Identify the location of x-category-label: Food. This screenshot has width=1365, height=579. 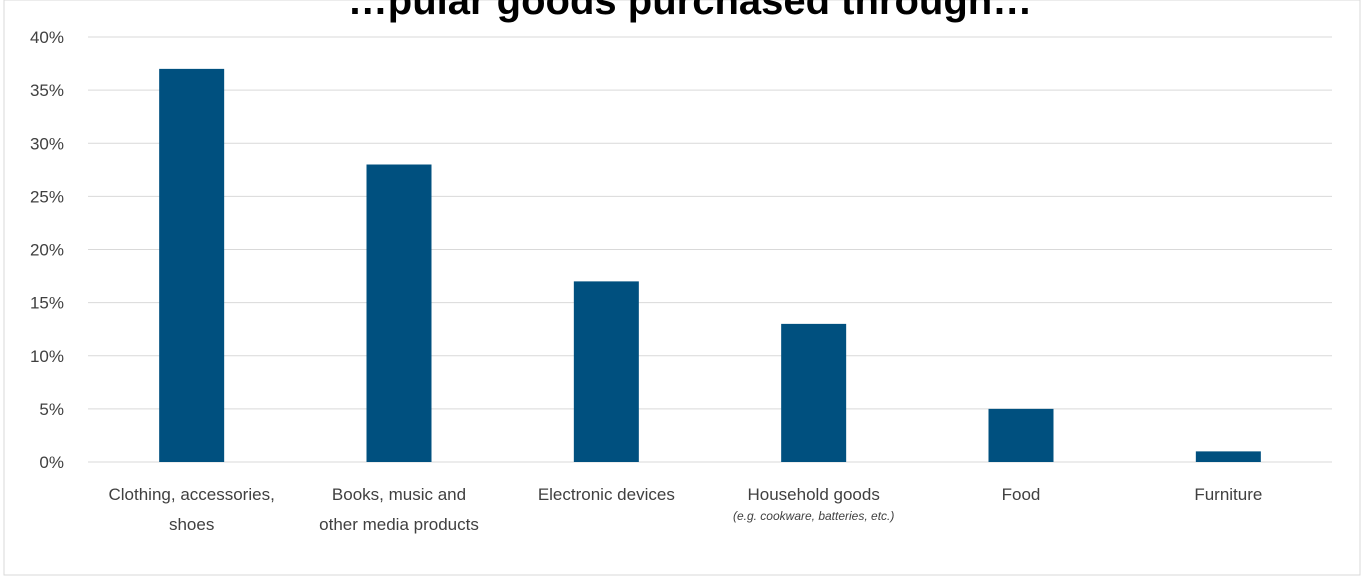
(1021, 494).